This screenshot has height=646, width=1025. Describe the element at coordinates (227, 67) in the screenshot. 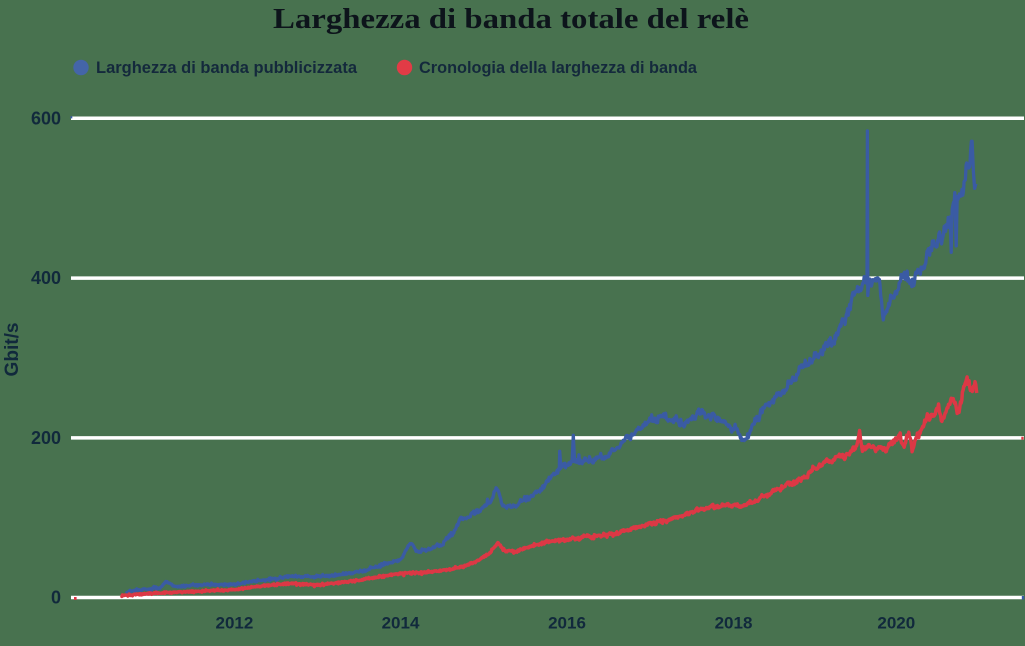

I see `svg-text:Larghezza di banda pubblicizza: Larghezza di banda pubblicizzata` at that location.